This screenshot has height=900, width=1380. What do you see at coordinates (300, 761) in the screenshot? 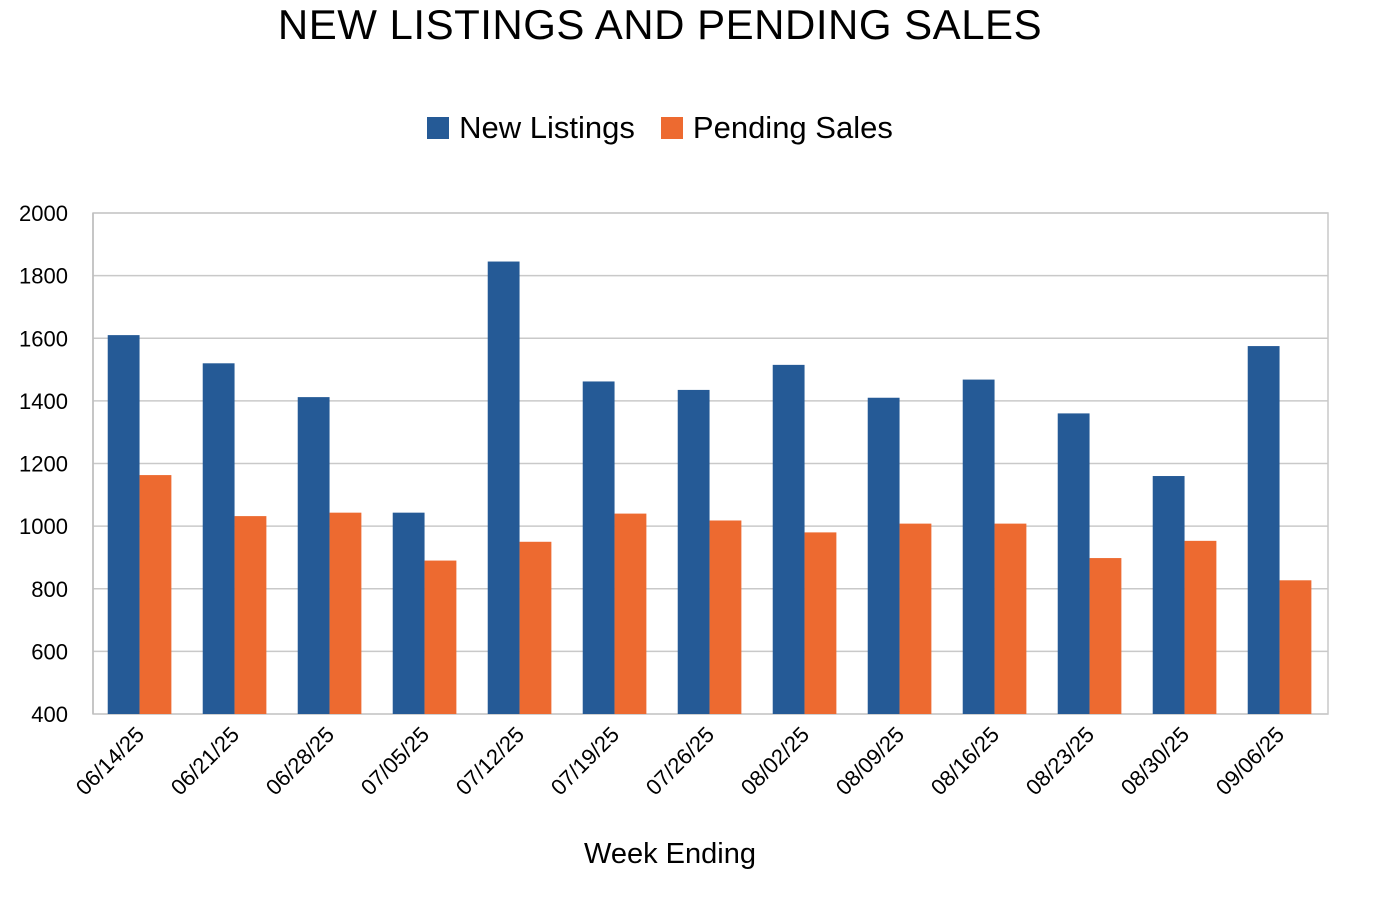
I see `x-tick-label: 06/28/25` at bounding box center [300, 761].